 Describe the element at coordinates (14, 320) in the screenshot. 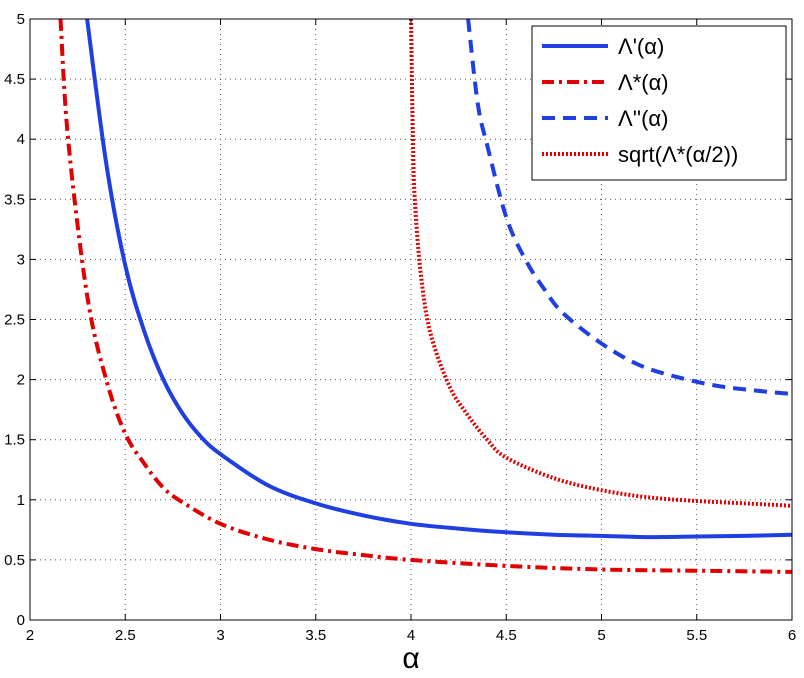

I see `y-tick-label: 2.5` at that location.